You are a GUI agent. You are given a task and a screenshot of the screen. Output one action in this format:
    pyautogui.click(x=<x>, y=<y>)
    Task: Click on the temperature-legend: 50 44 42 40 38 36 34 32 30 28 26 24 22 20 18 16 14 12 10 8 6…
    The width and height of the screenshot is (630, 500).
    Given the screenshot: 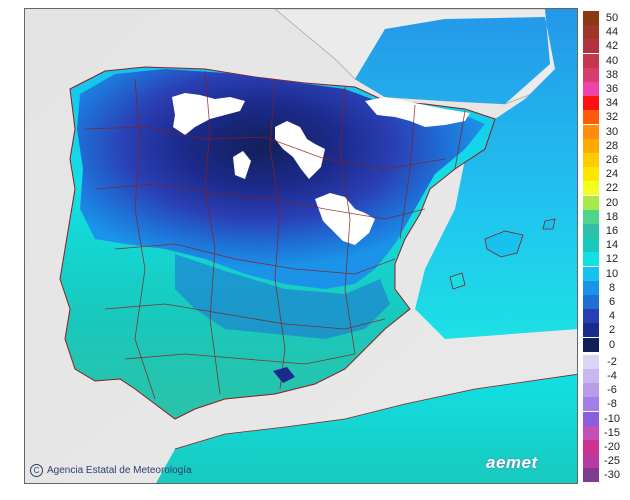 What is the action you would take?
    pyautogui.click(x=605, y=251)
    